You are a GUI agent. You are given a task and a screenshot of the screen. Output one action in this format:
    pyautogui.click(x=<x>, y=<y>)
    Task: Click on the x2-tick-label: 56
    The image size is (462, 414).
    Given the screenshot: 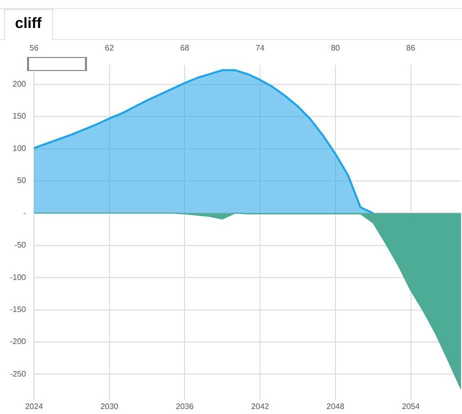 What is the action you would take?
    pyautogui.click(x=34, y=47)
    